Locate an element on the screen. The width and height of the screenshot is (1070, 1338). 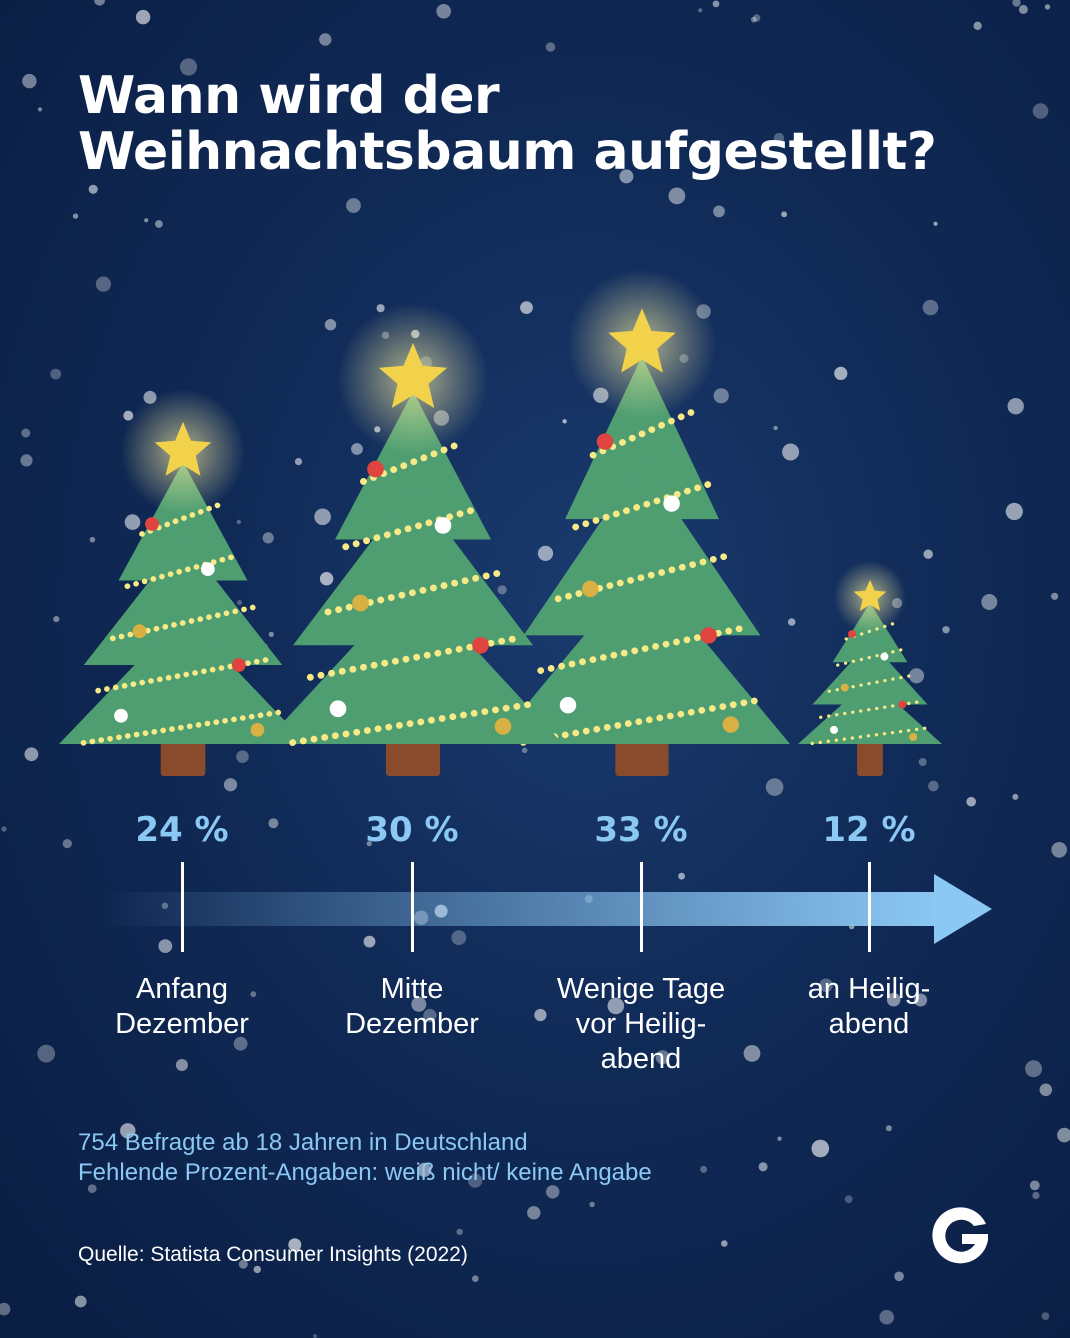
star-icon is located at coordinates (642, 340).